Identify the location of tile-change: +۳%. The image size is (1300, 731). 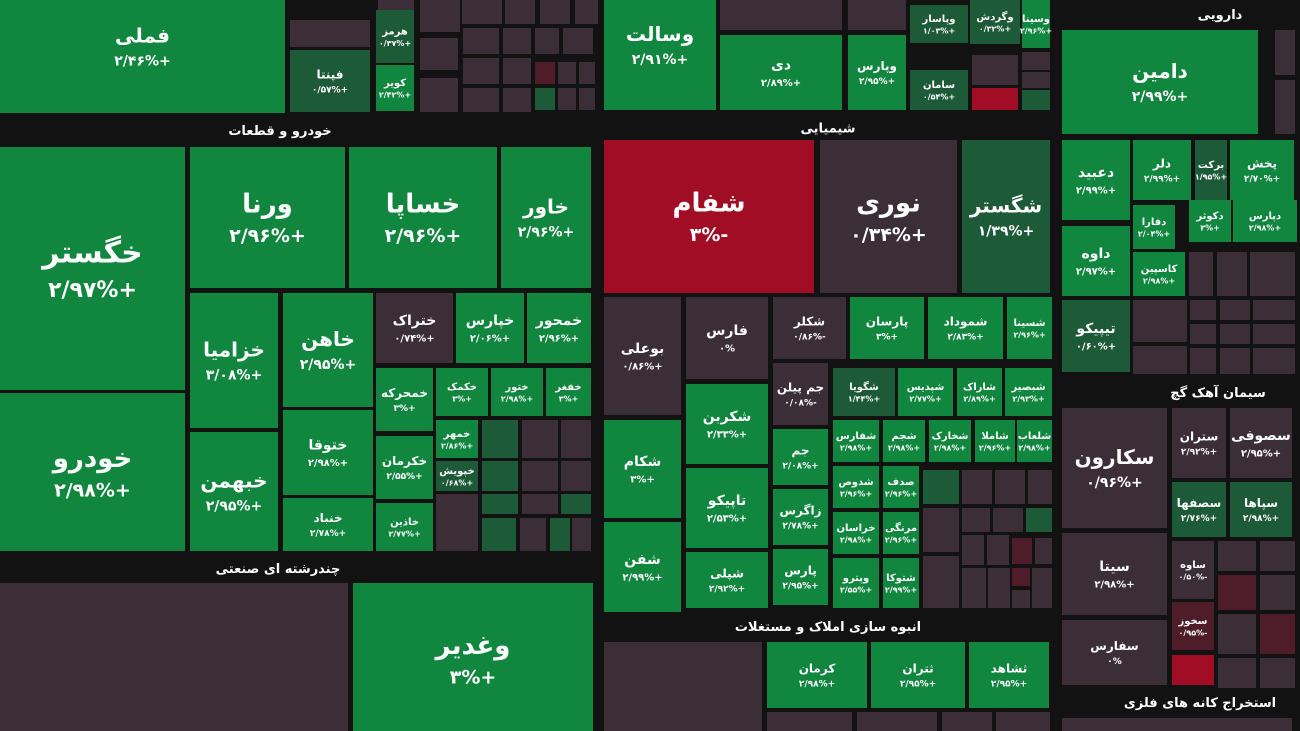
(404, 409).